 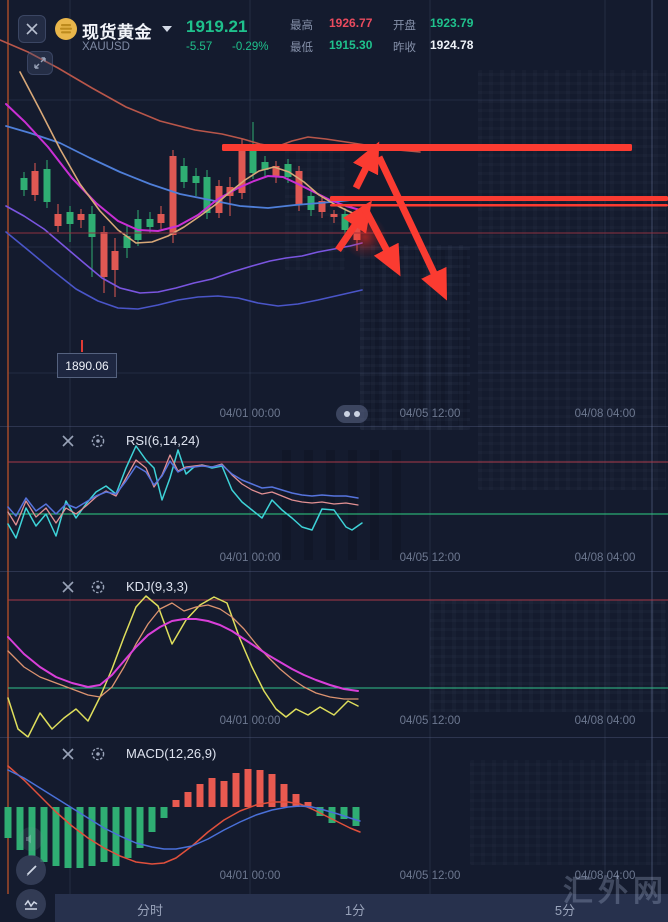 I want to click on blue-ma, so click(x=183, y=167).